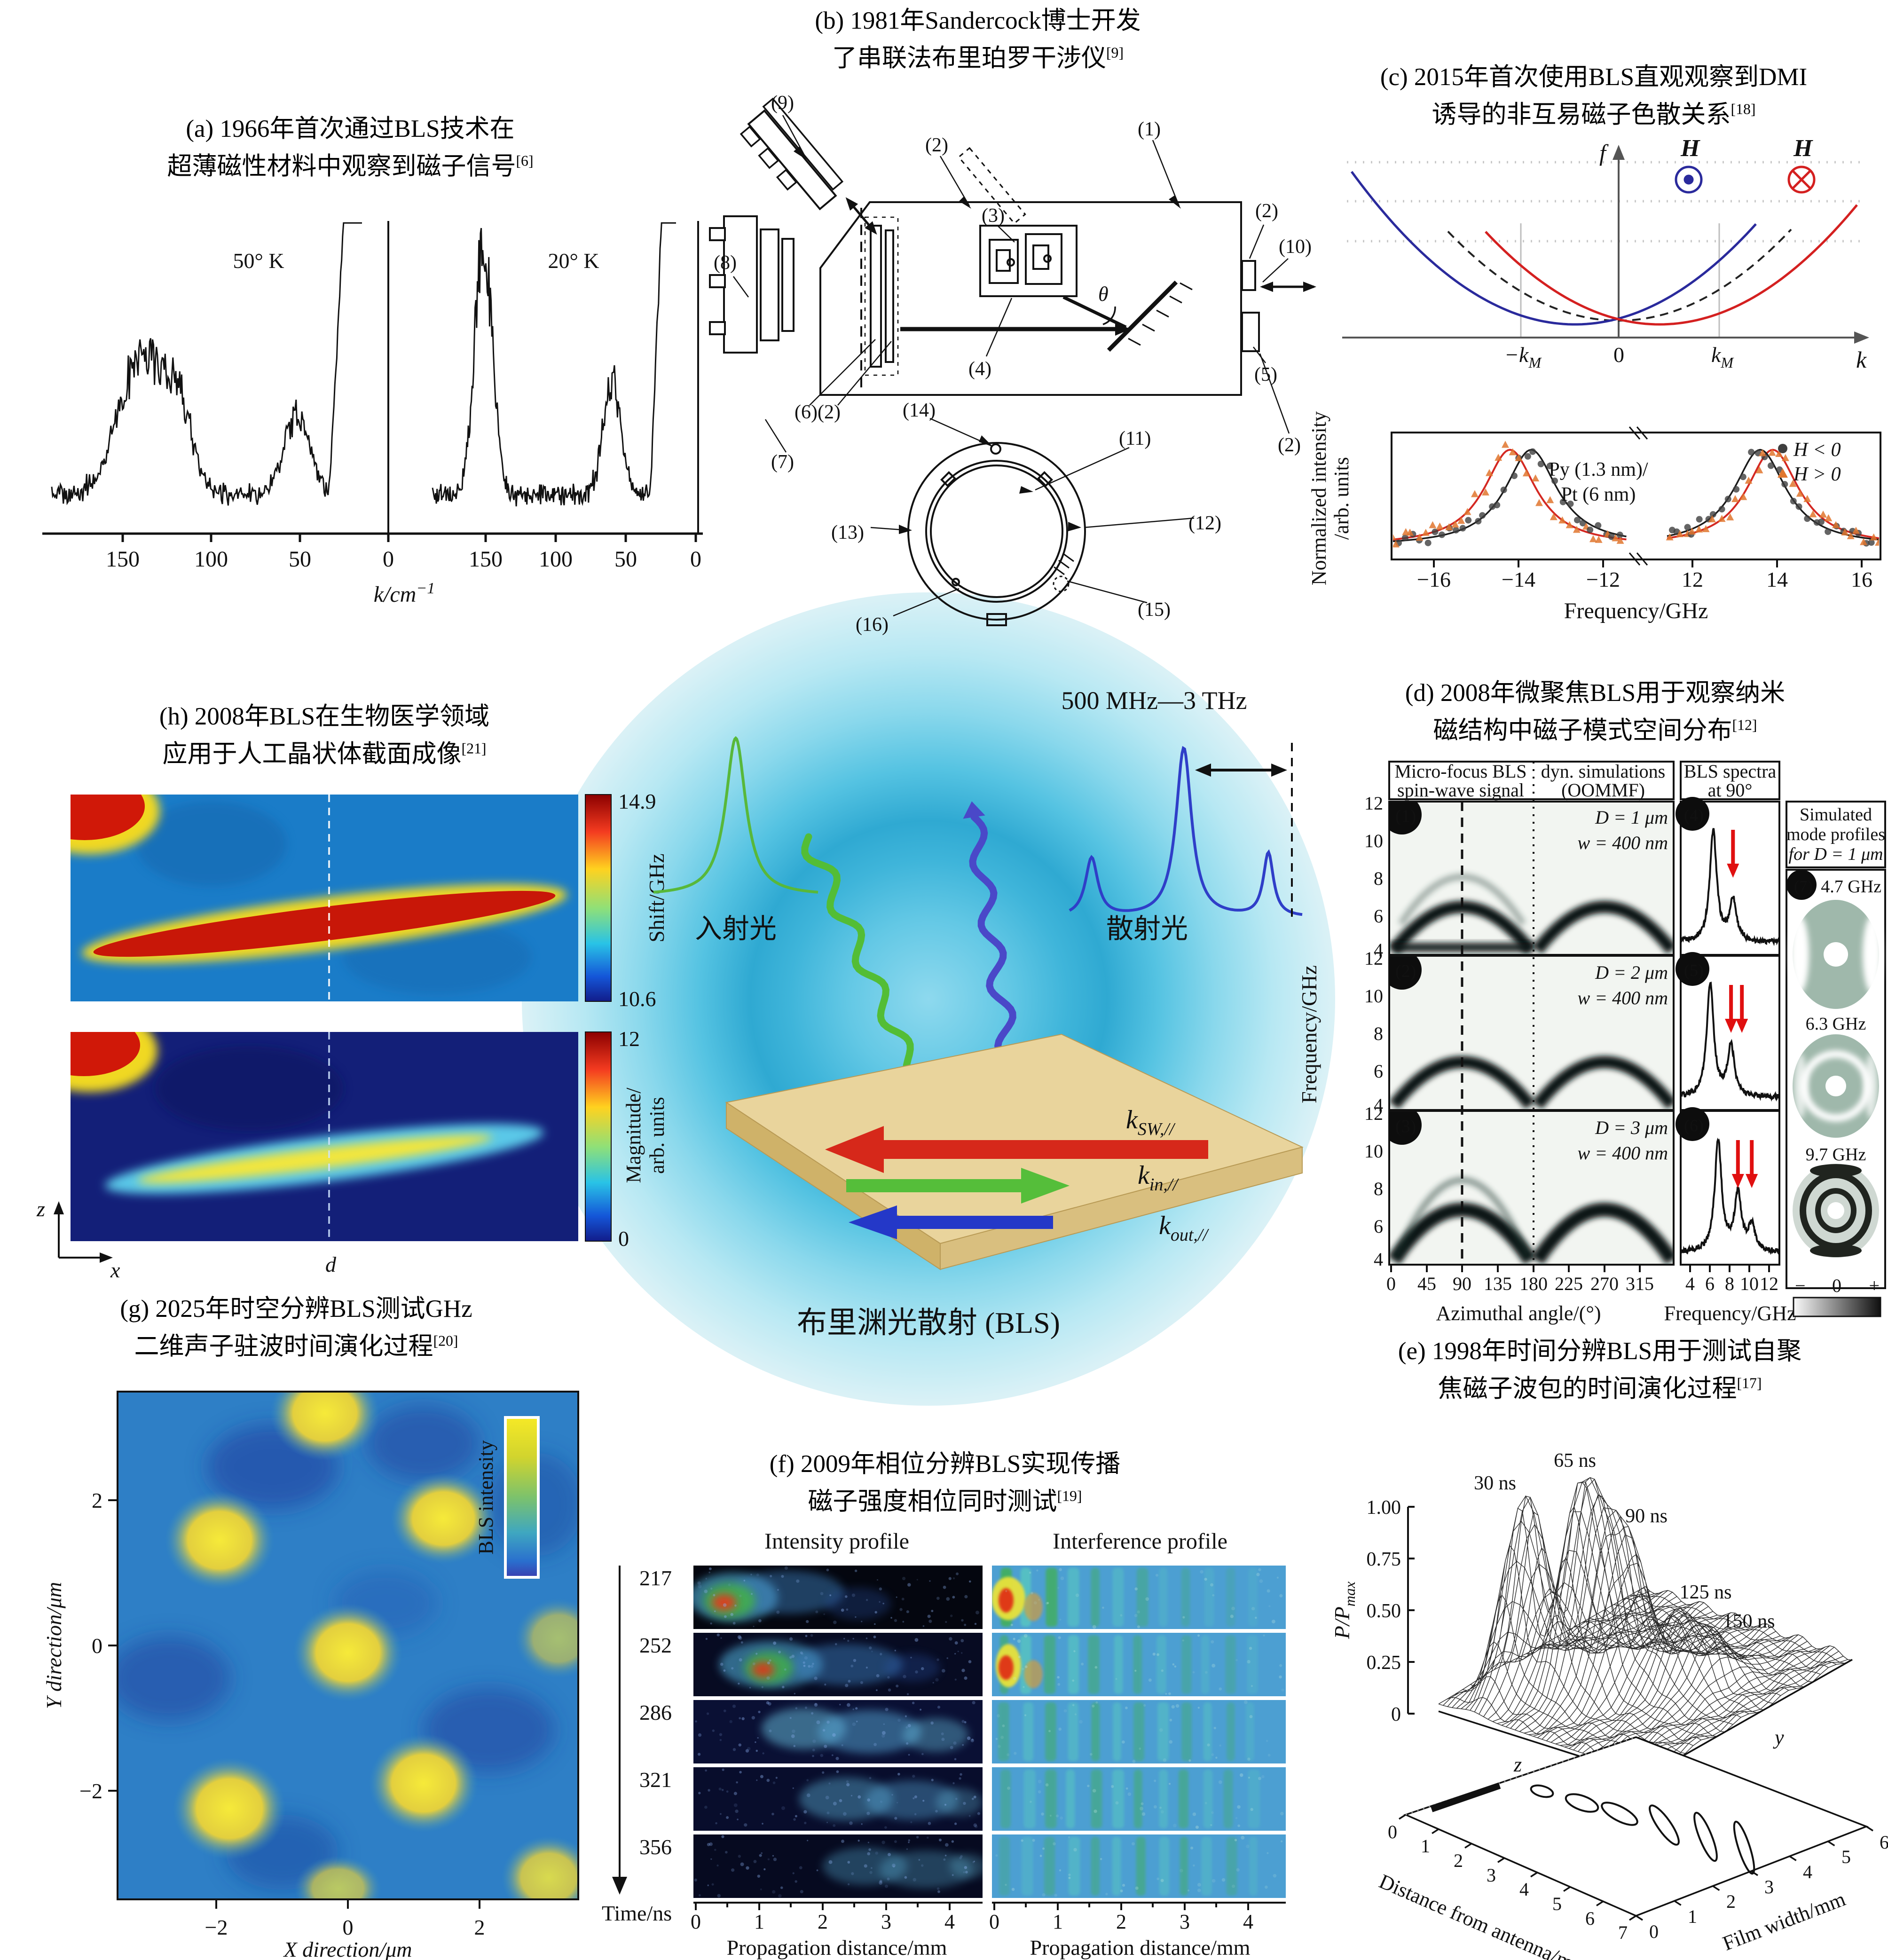  Describe the element at coordinates (837, 1948) in the screenshot. I see `x-axis-label-left: Propagation distance/mm` at that location.